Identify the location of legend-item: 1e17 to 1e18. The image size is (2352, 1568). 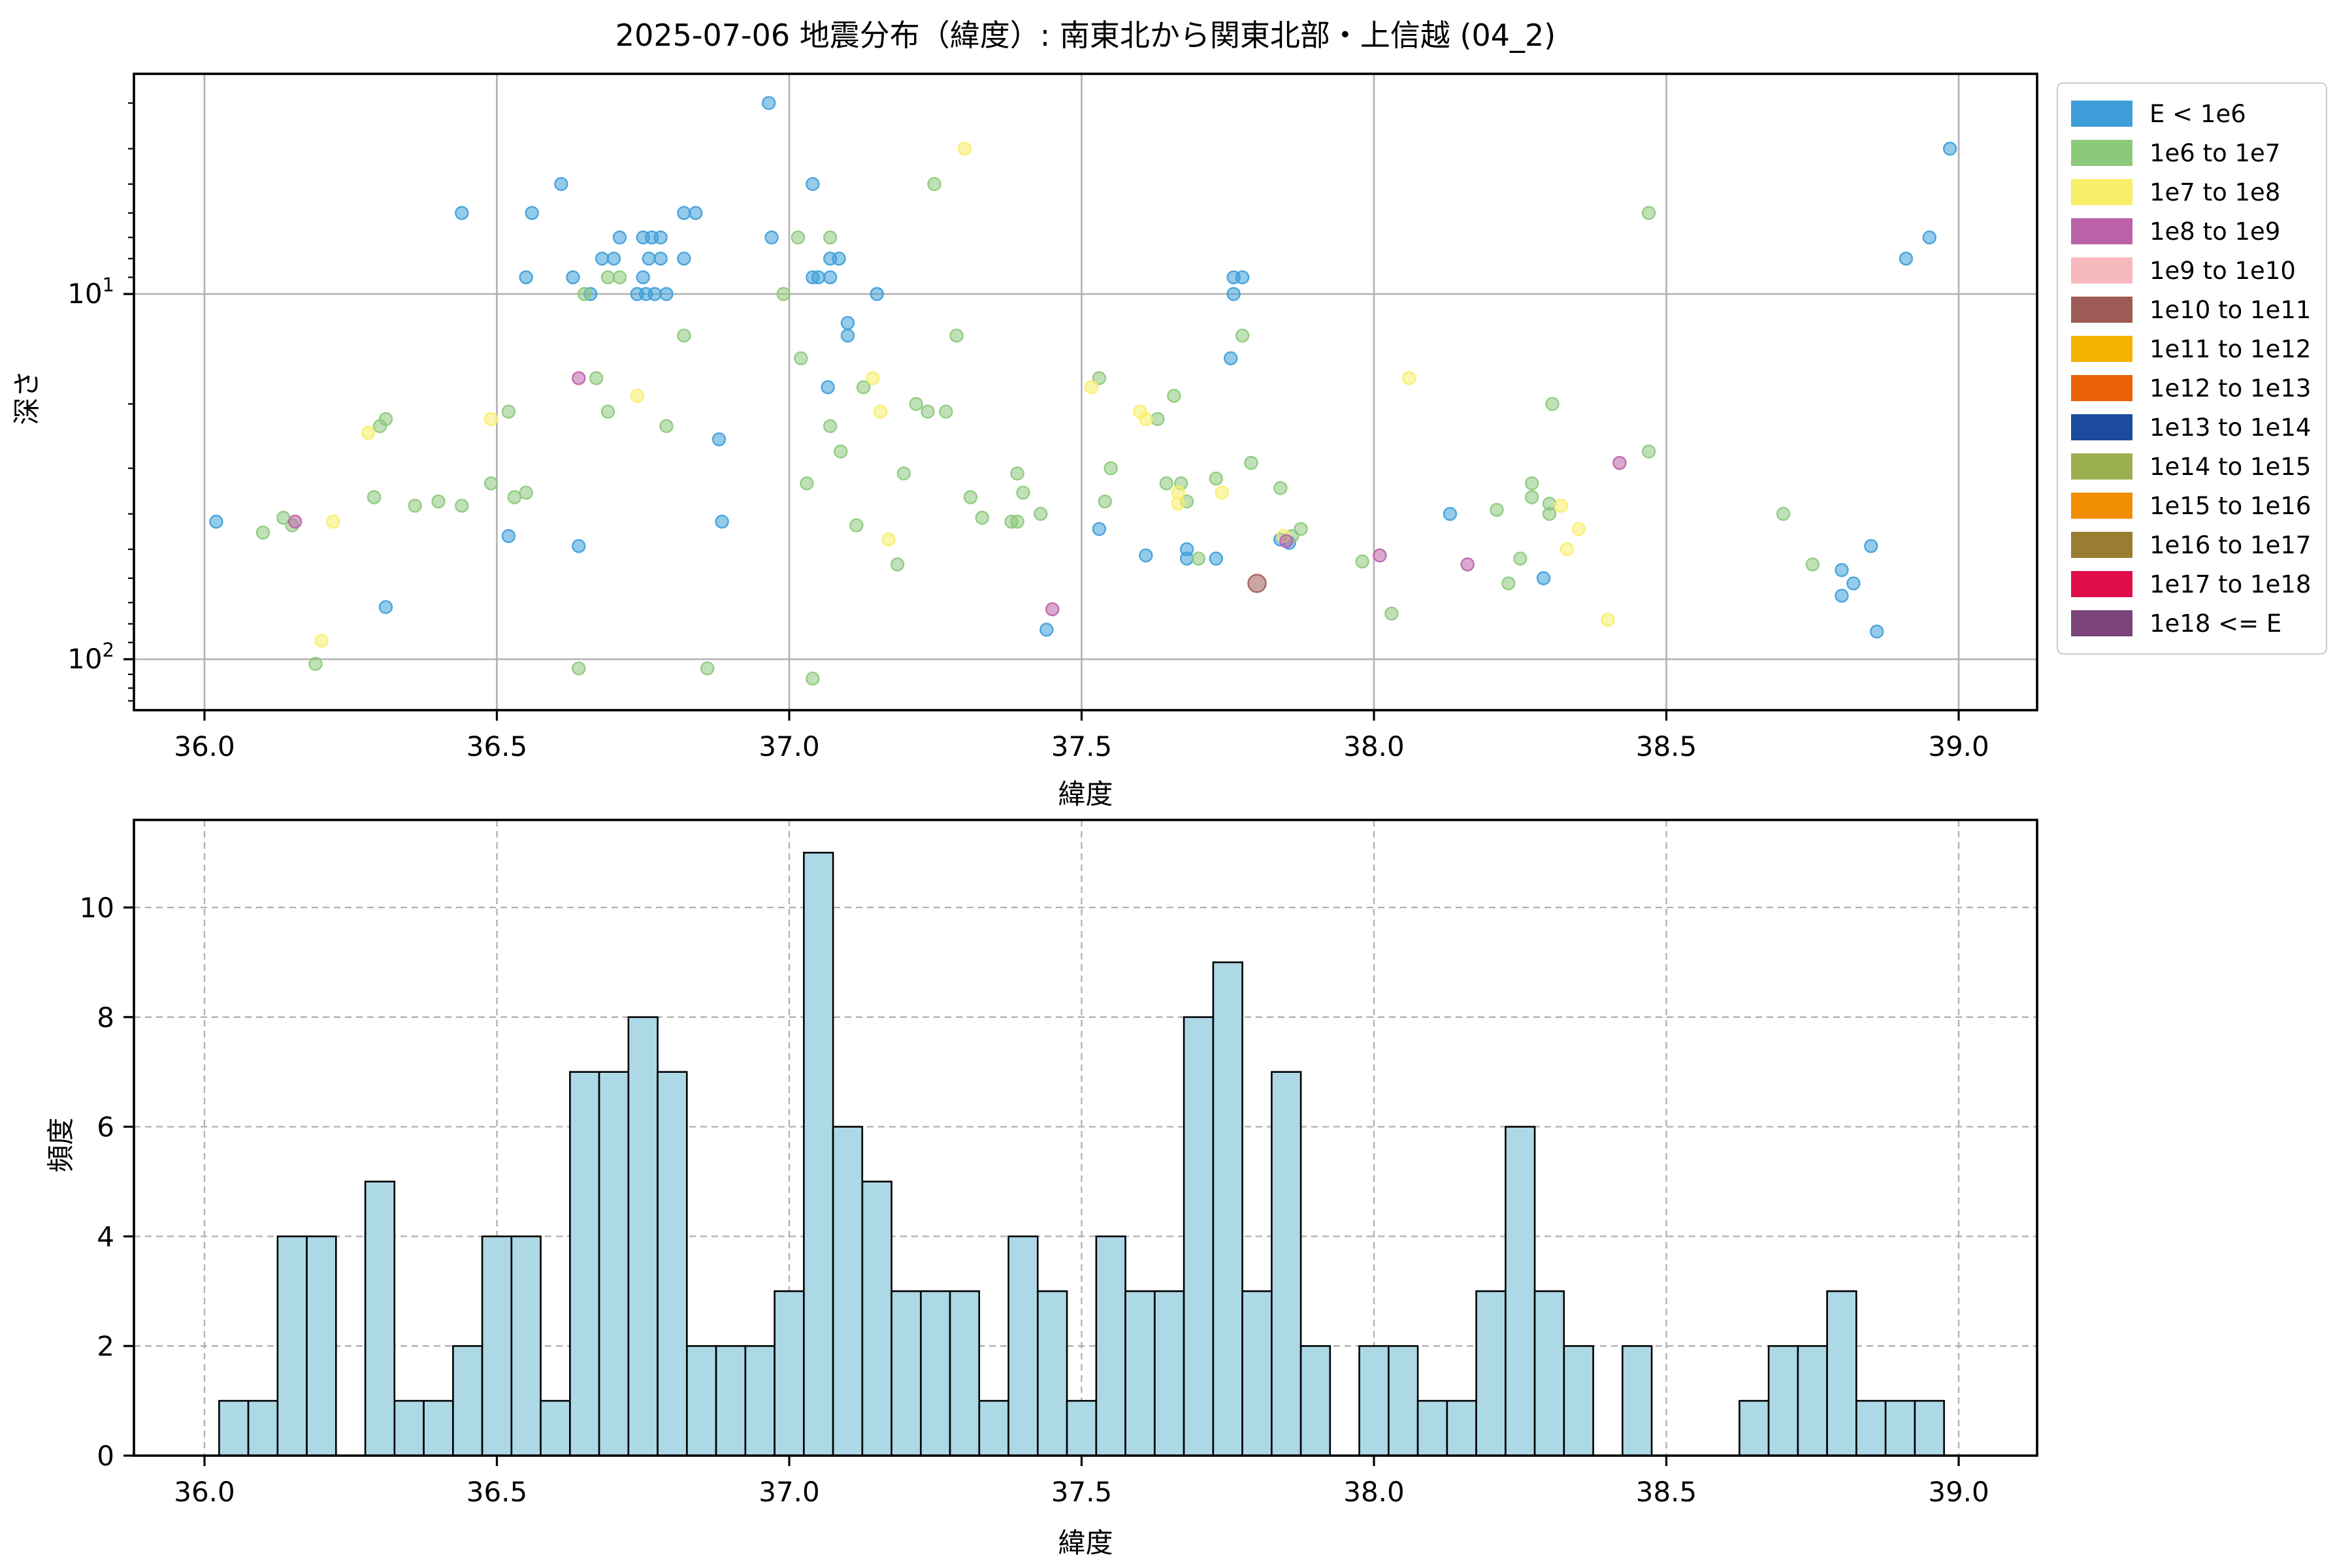
(2194, 584).